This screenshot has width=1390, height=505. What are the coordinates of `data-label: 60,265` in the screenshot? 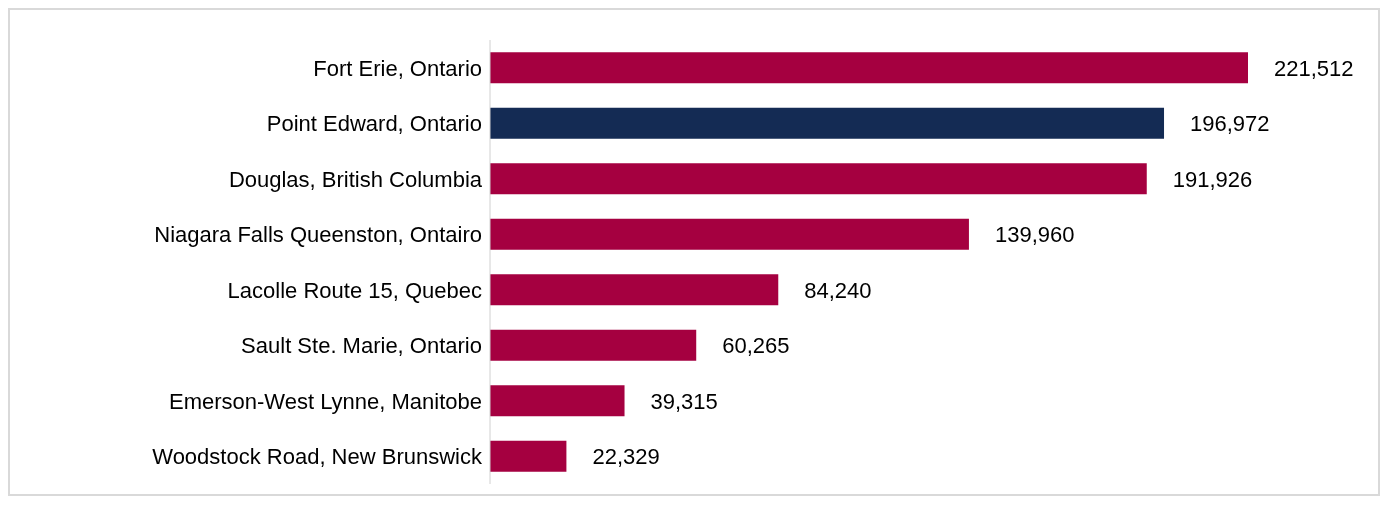 It's located at (756, 346).